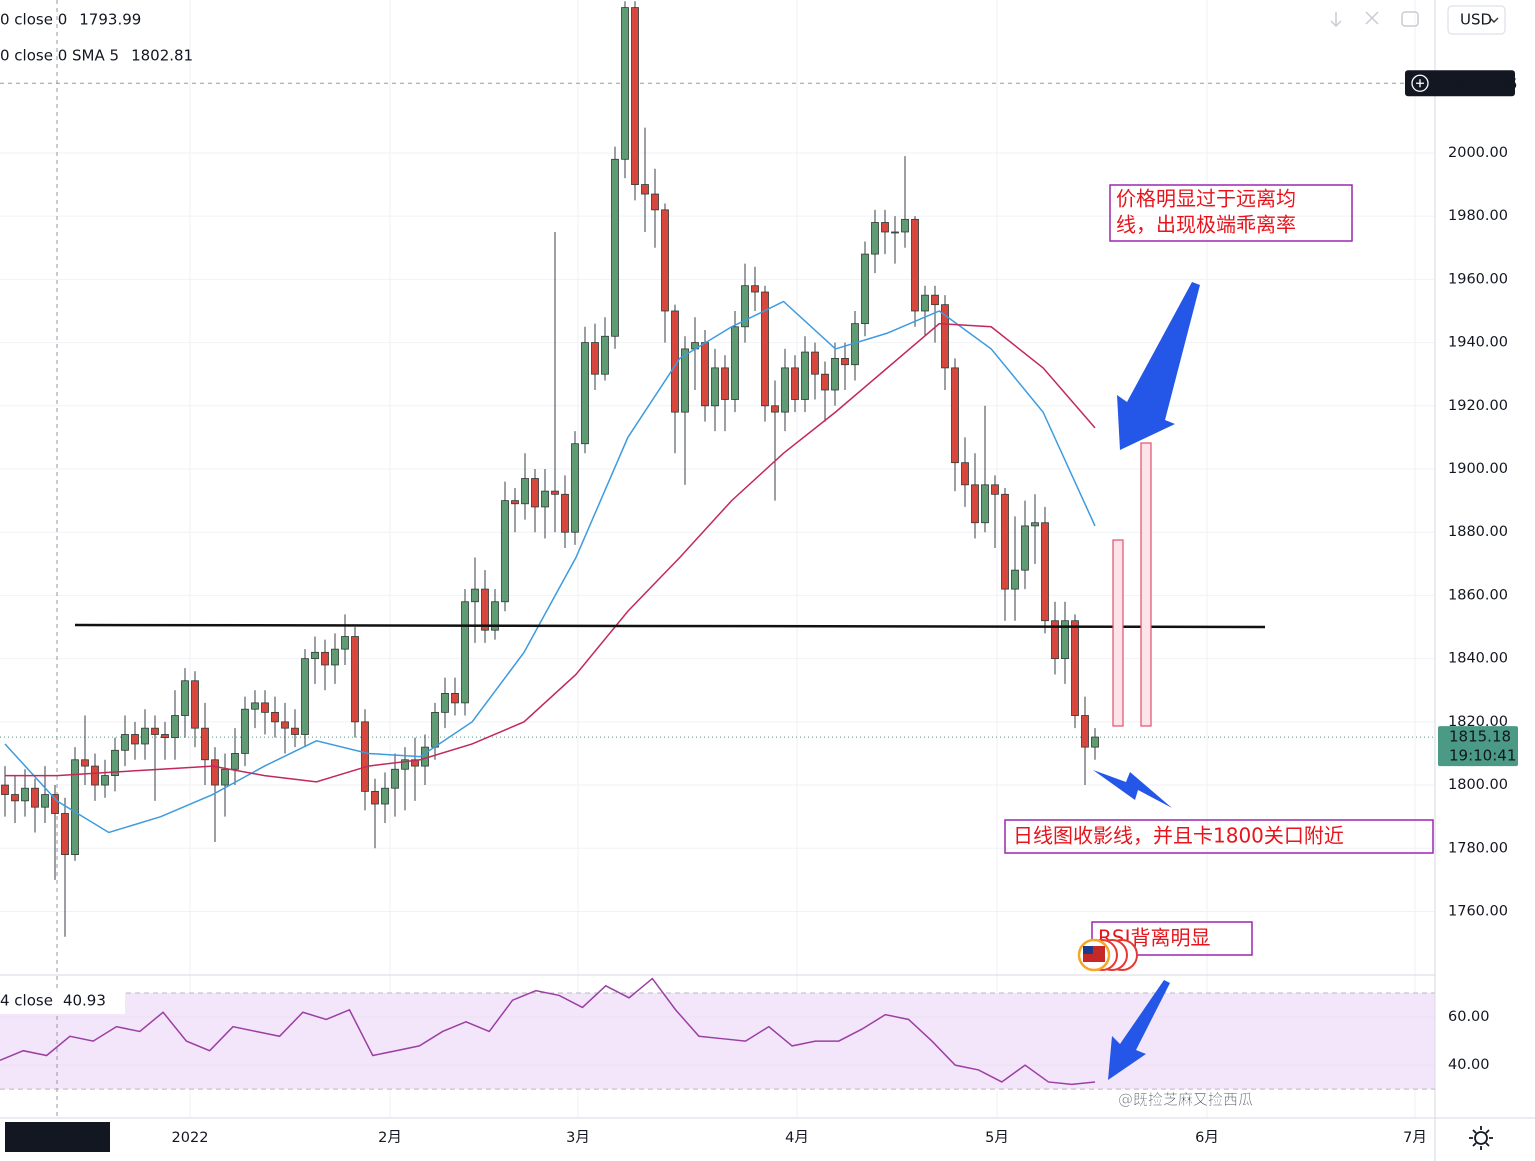 Image resolution: width=1535 pixels, height=1161 pixels. Describe the element at coordinates (1478, 406) in the screenshot. I see `y-tick-label: 1920.00` at that location.